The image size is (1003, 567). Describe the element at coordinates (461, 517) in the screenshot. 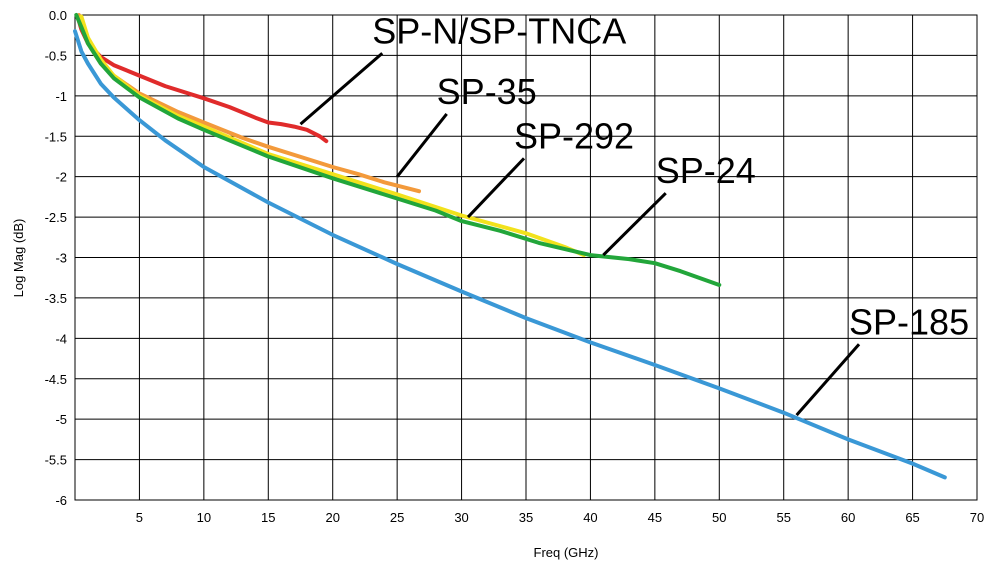

I see `x-tick-label: 30` at that location.